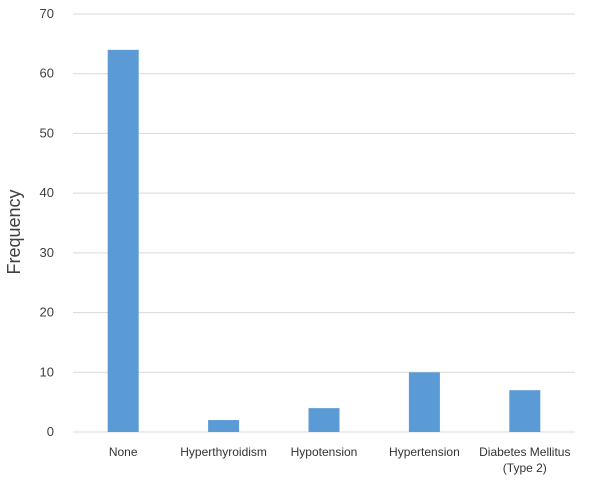 This screenshot has width=590, height=484. Describe the element at coordinates (424, 402) in the screenshot. I see `bar-hypertension` at that location.